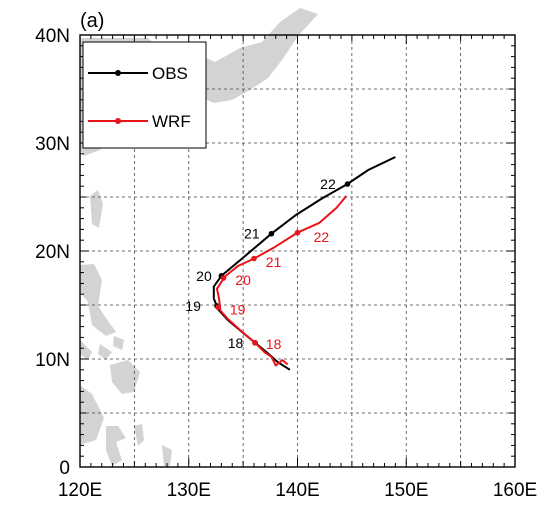 This screenshot has height=524, width=550. Describe the element at coordinates (297, 490) in the screenshot. I see `x-tick-label: 140E` at that location.